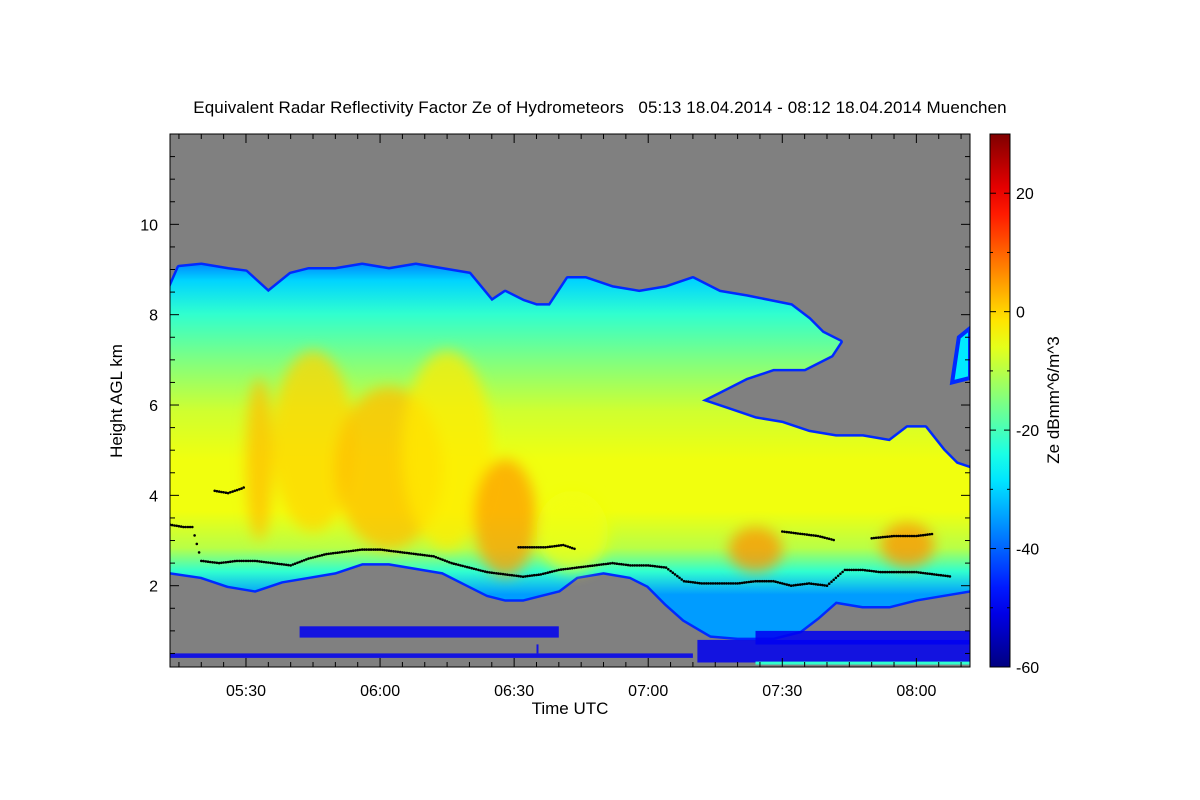 Image resolution: width=1200 pixels, height=800 pixels. I want to click on colorbar-tick-label: -60, so click(1027, 668).